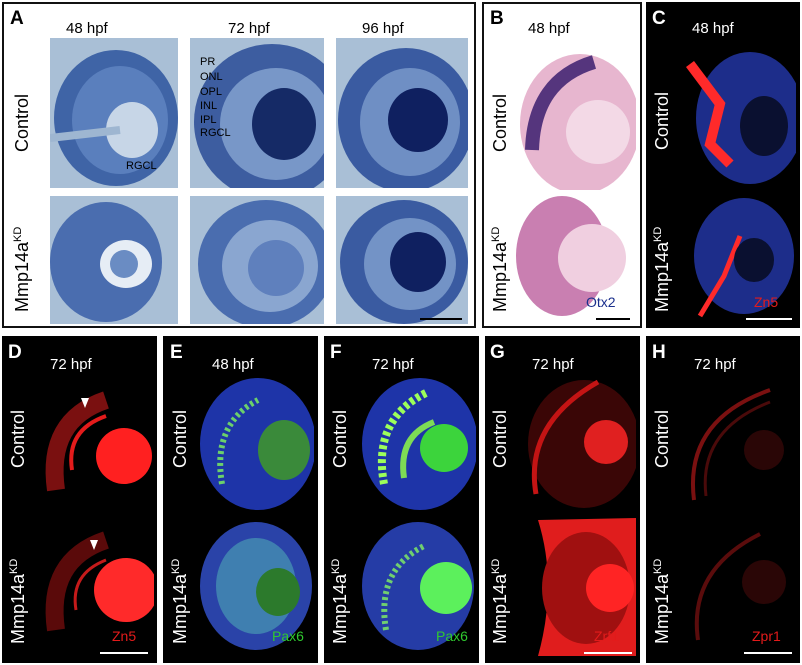 The height and width of the screenshot is (665, 802). I want to click on panel-b-header: 48 hpf, so click(549, 28).